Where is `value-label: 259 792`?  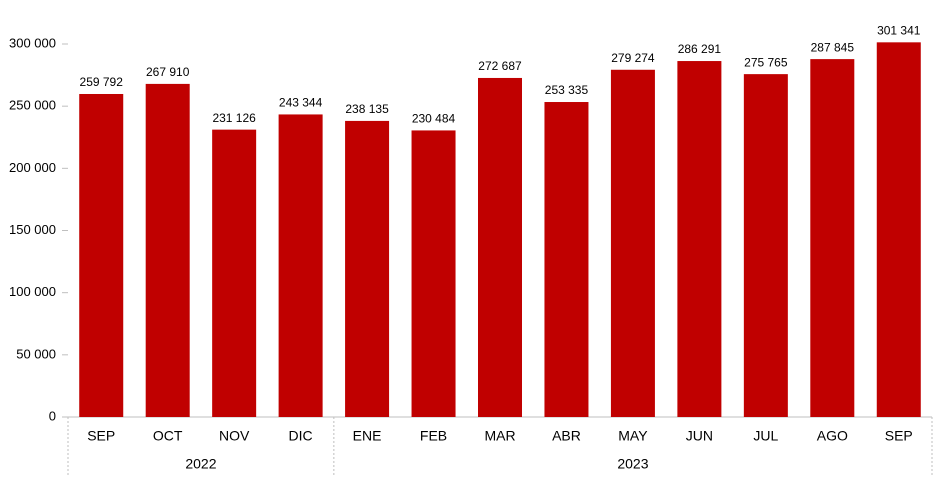
value-label: 259 792 is located at coordinates (102, 82).